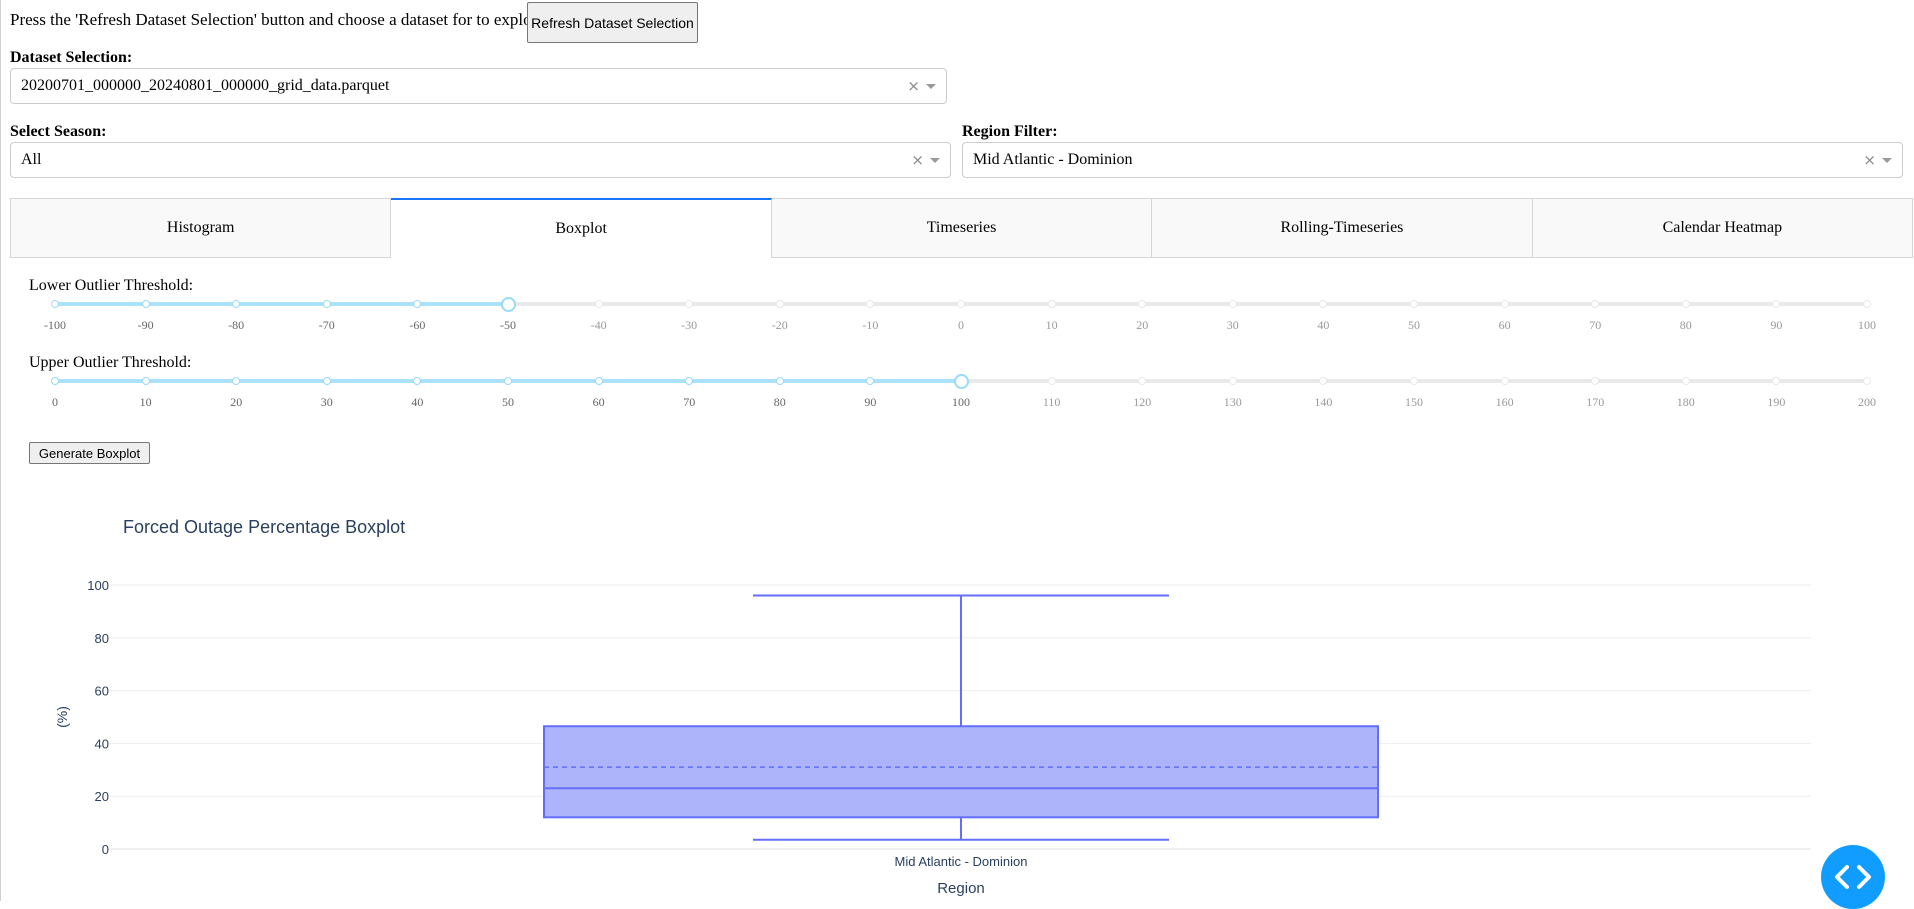 This screenshot has height=909, width=1914. What do you see at coordinates (612, 22) in the screenshot?
I see `refresh-dataset-button: Refresh Dataset Selection` at bounding box center [612, 22].